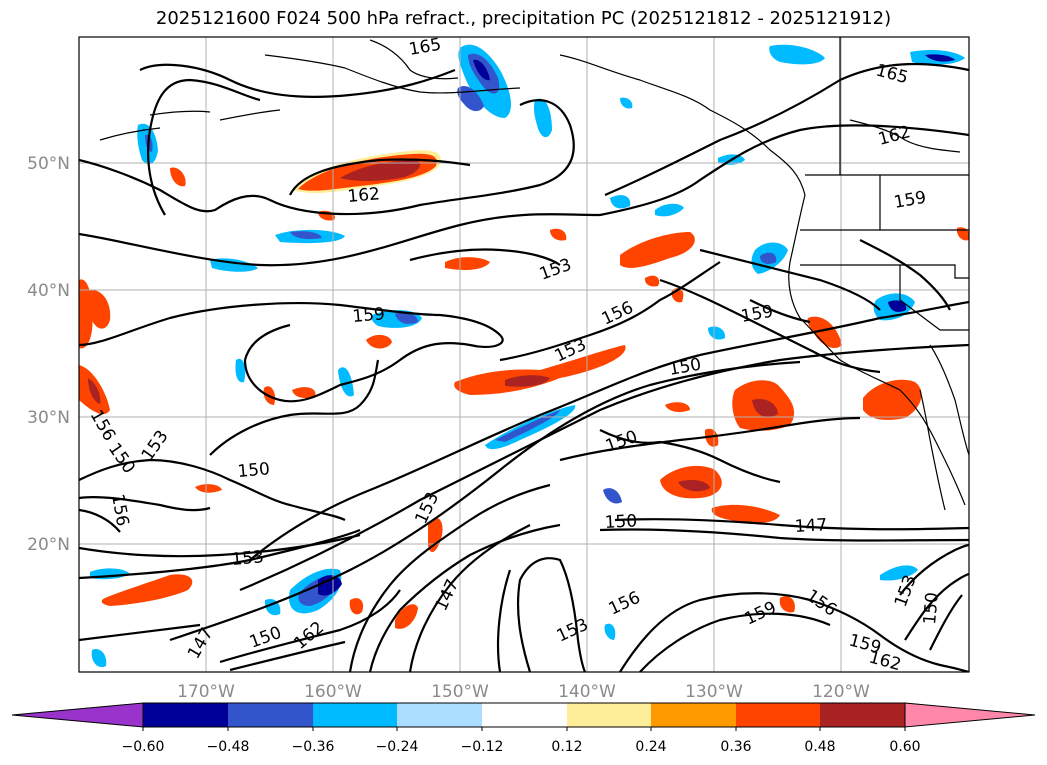  What do you see at coordinates (48, 164) in the screenshot?
I see `lat-label-50n: 50°N` at bounding box center [48, 164].